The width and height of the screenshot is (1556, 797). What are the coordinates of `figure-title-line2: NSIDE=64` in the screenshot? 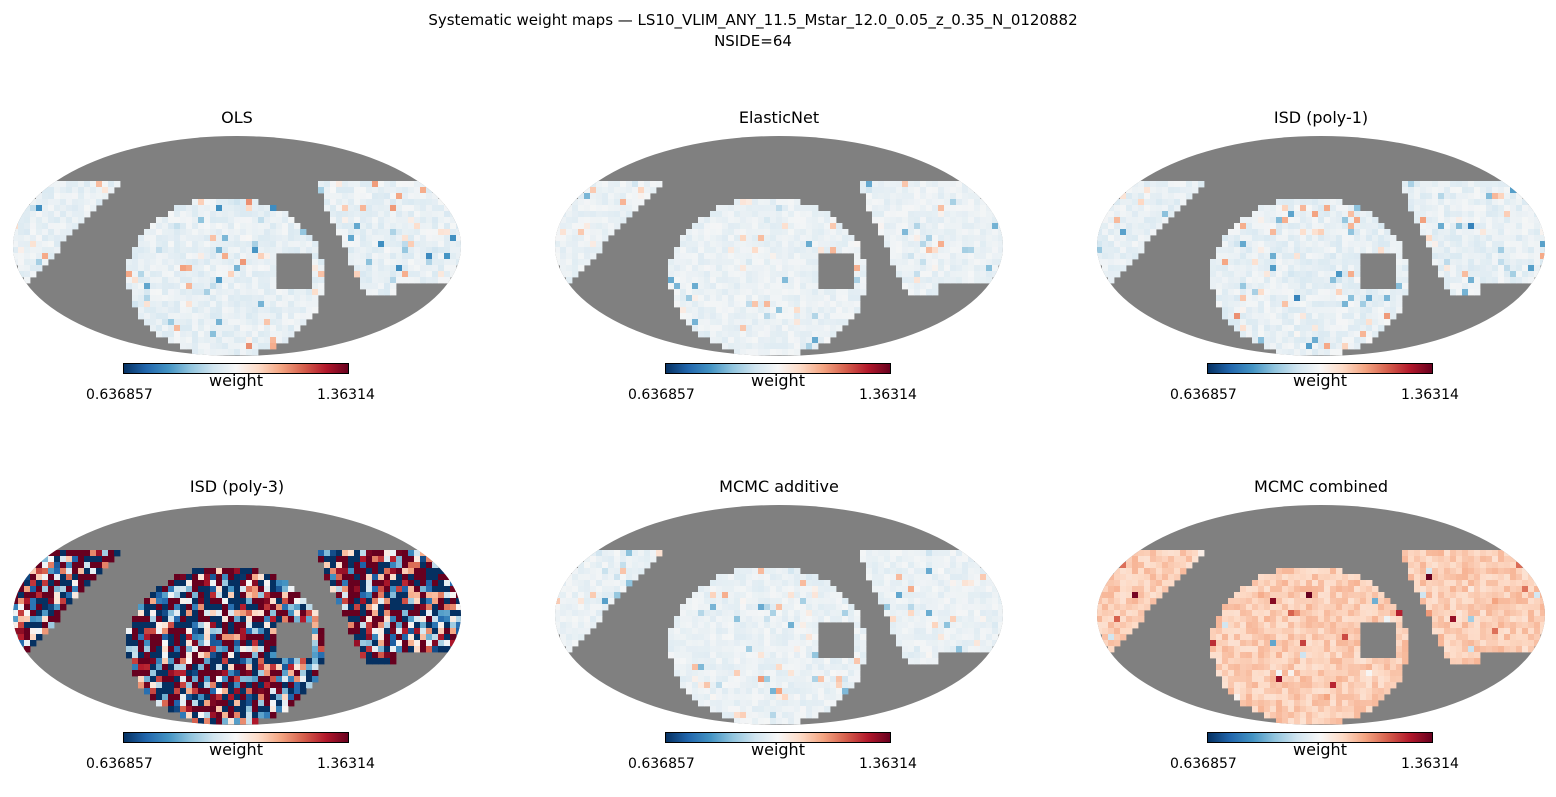 It's located at (753, 41).